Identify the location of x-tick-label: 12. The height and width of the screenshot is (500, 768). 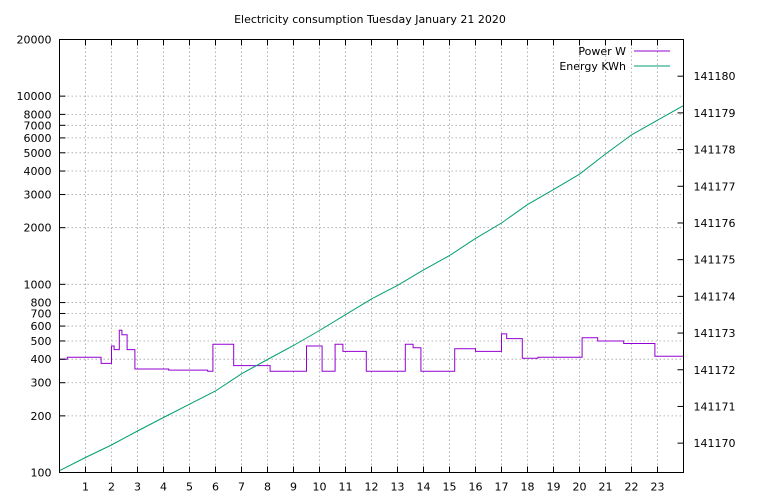
(372, 487).